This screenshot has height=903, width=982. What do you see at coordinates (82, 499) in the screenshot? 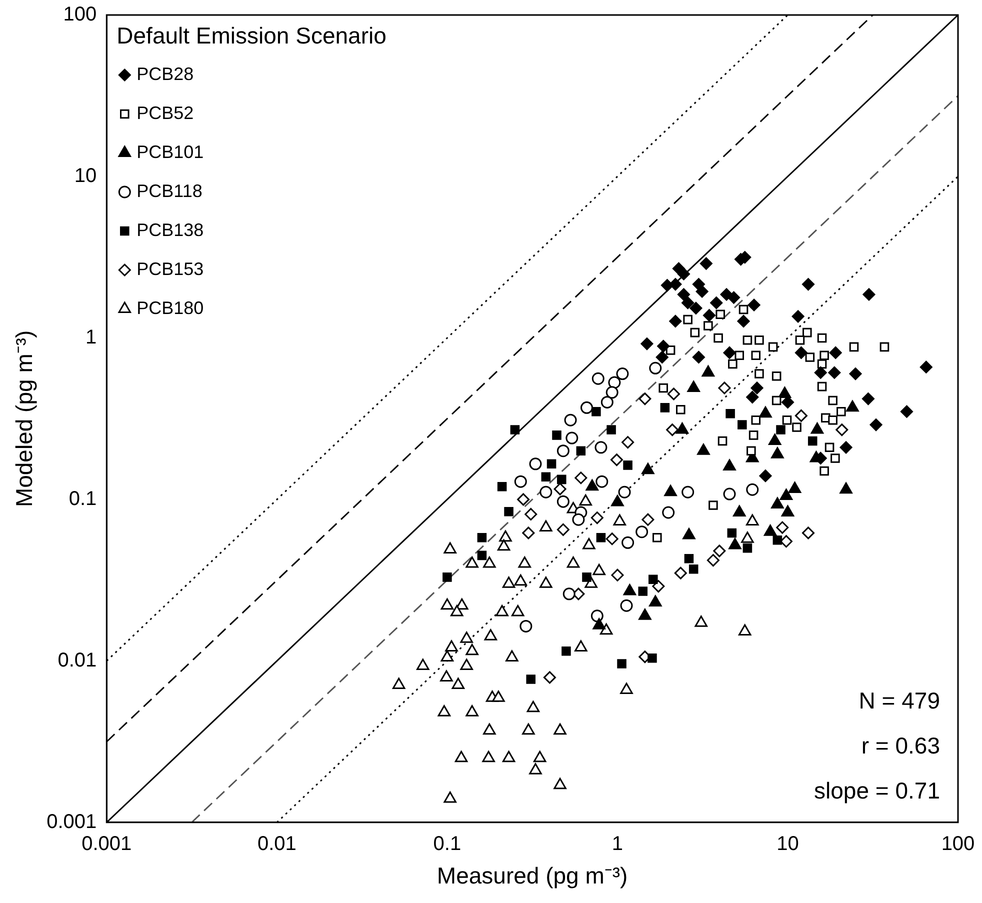
I see `y-tick-label: 0.1` at bounding box center [82, 499].